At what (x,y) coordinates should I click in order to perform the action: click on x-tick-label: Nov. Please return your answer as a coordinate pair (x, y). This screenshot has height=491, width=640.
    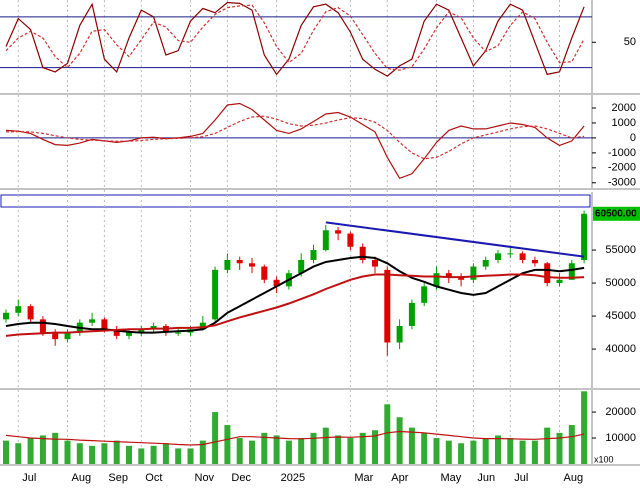
    Looking at the image, I should click on (205, 478).